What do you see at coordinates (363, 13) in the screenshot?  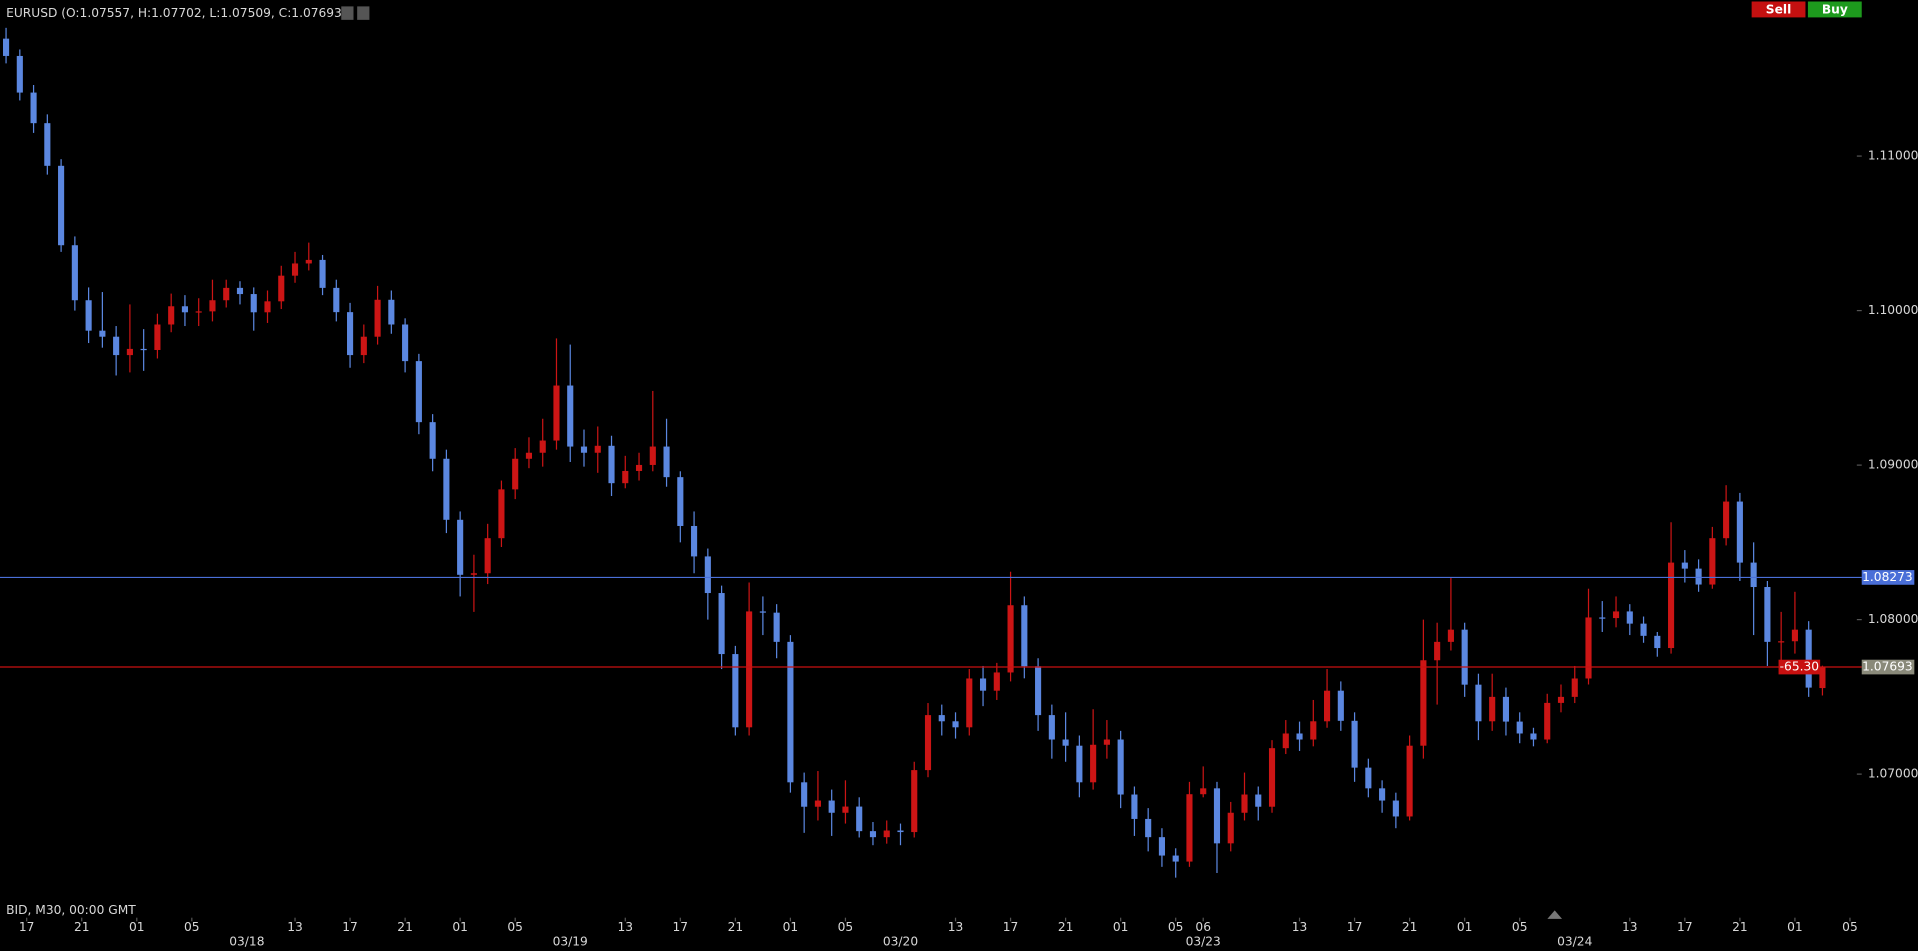 I see `close-icon` at bounding box center [363, 13].